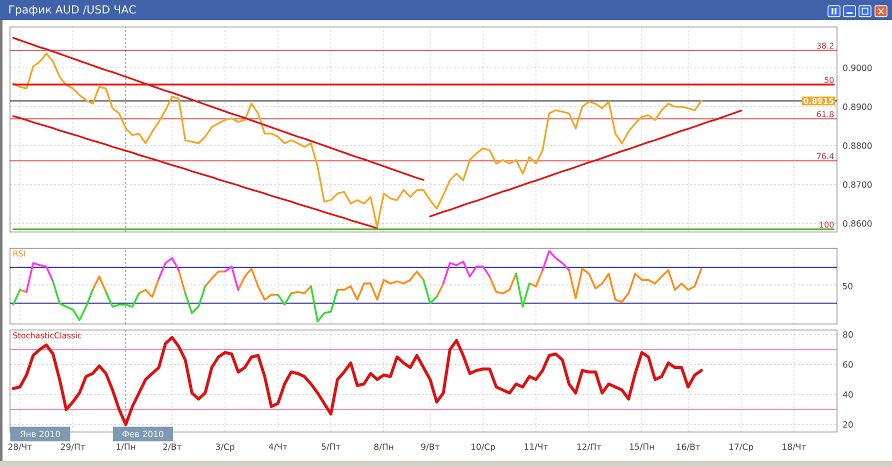  What do you see at coordinates (47, 335) in the screenshot?
I see `series-label: StochasticClassic` at bounding box center [47, 335].